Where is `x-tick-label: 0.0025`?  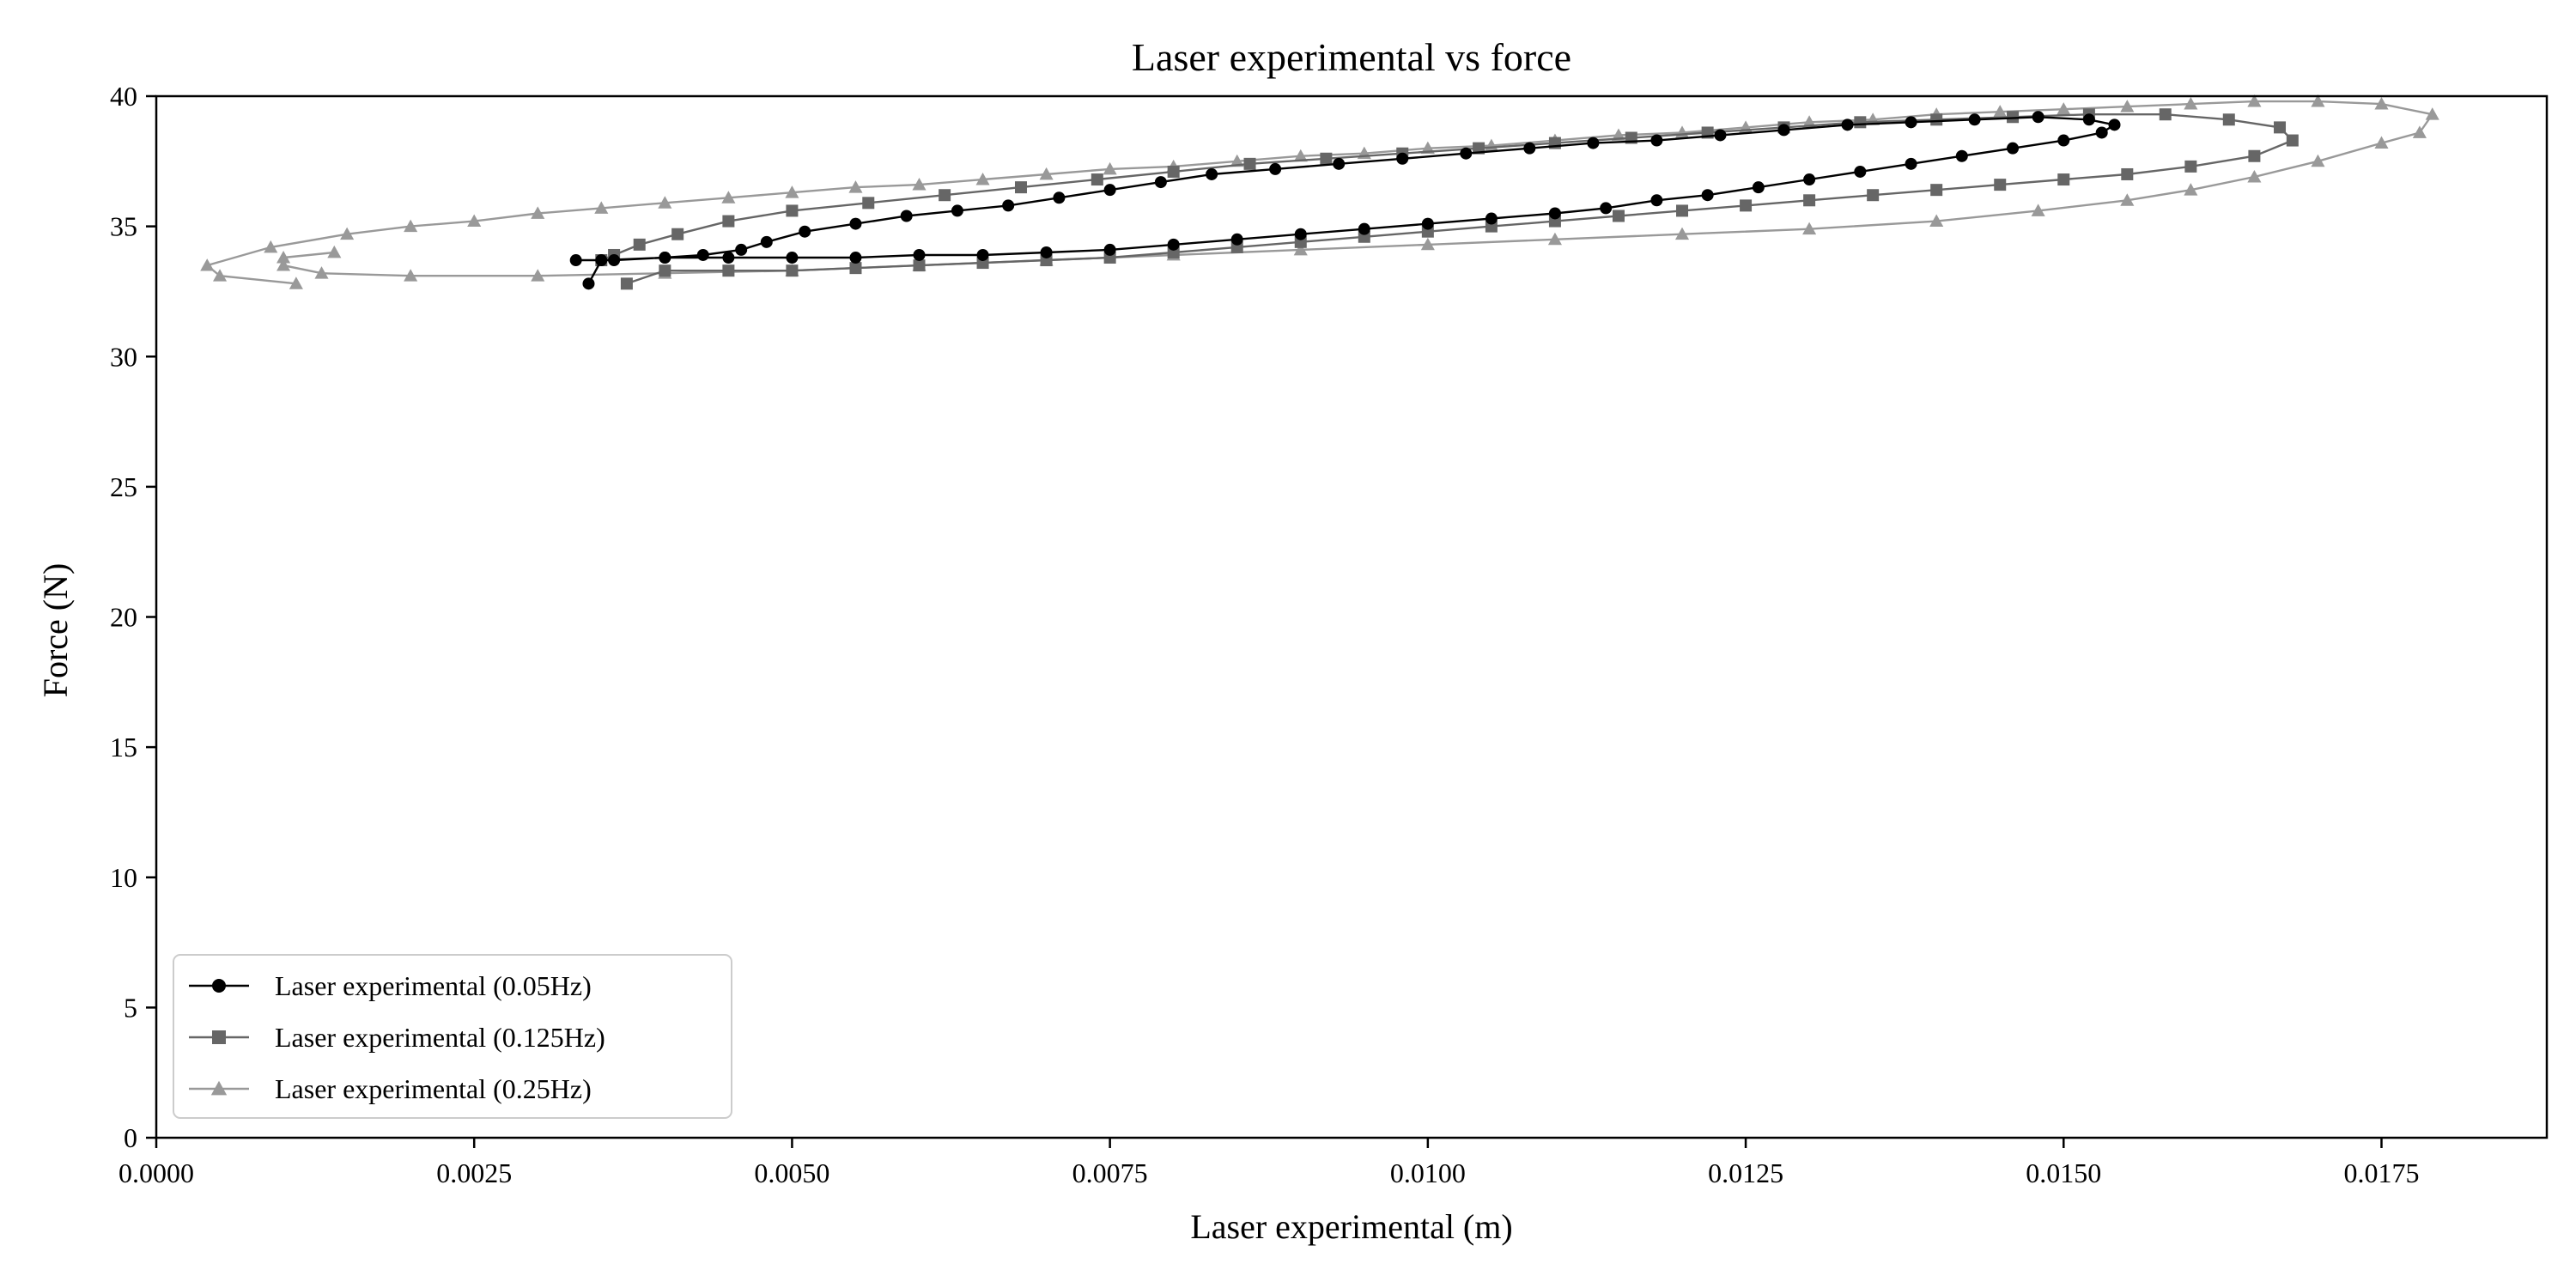
x-tick-label: 0.0025 is located at coordinates (474, 1173).